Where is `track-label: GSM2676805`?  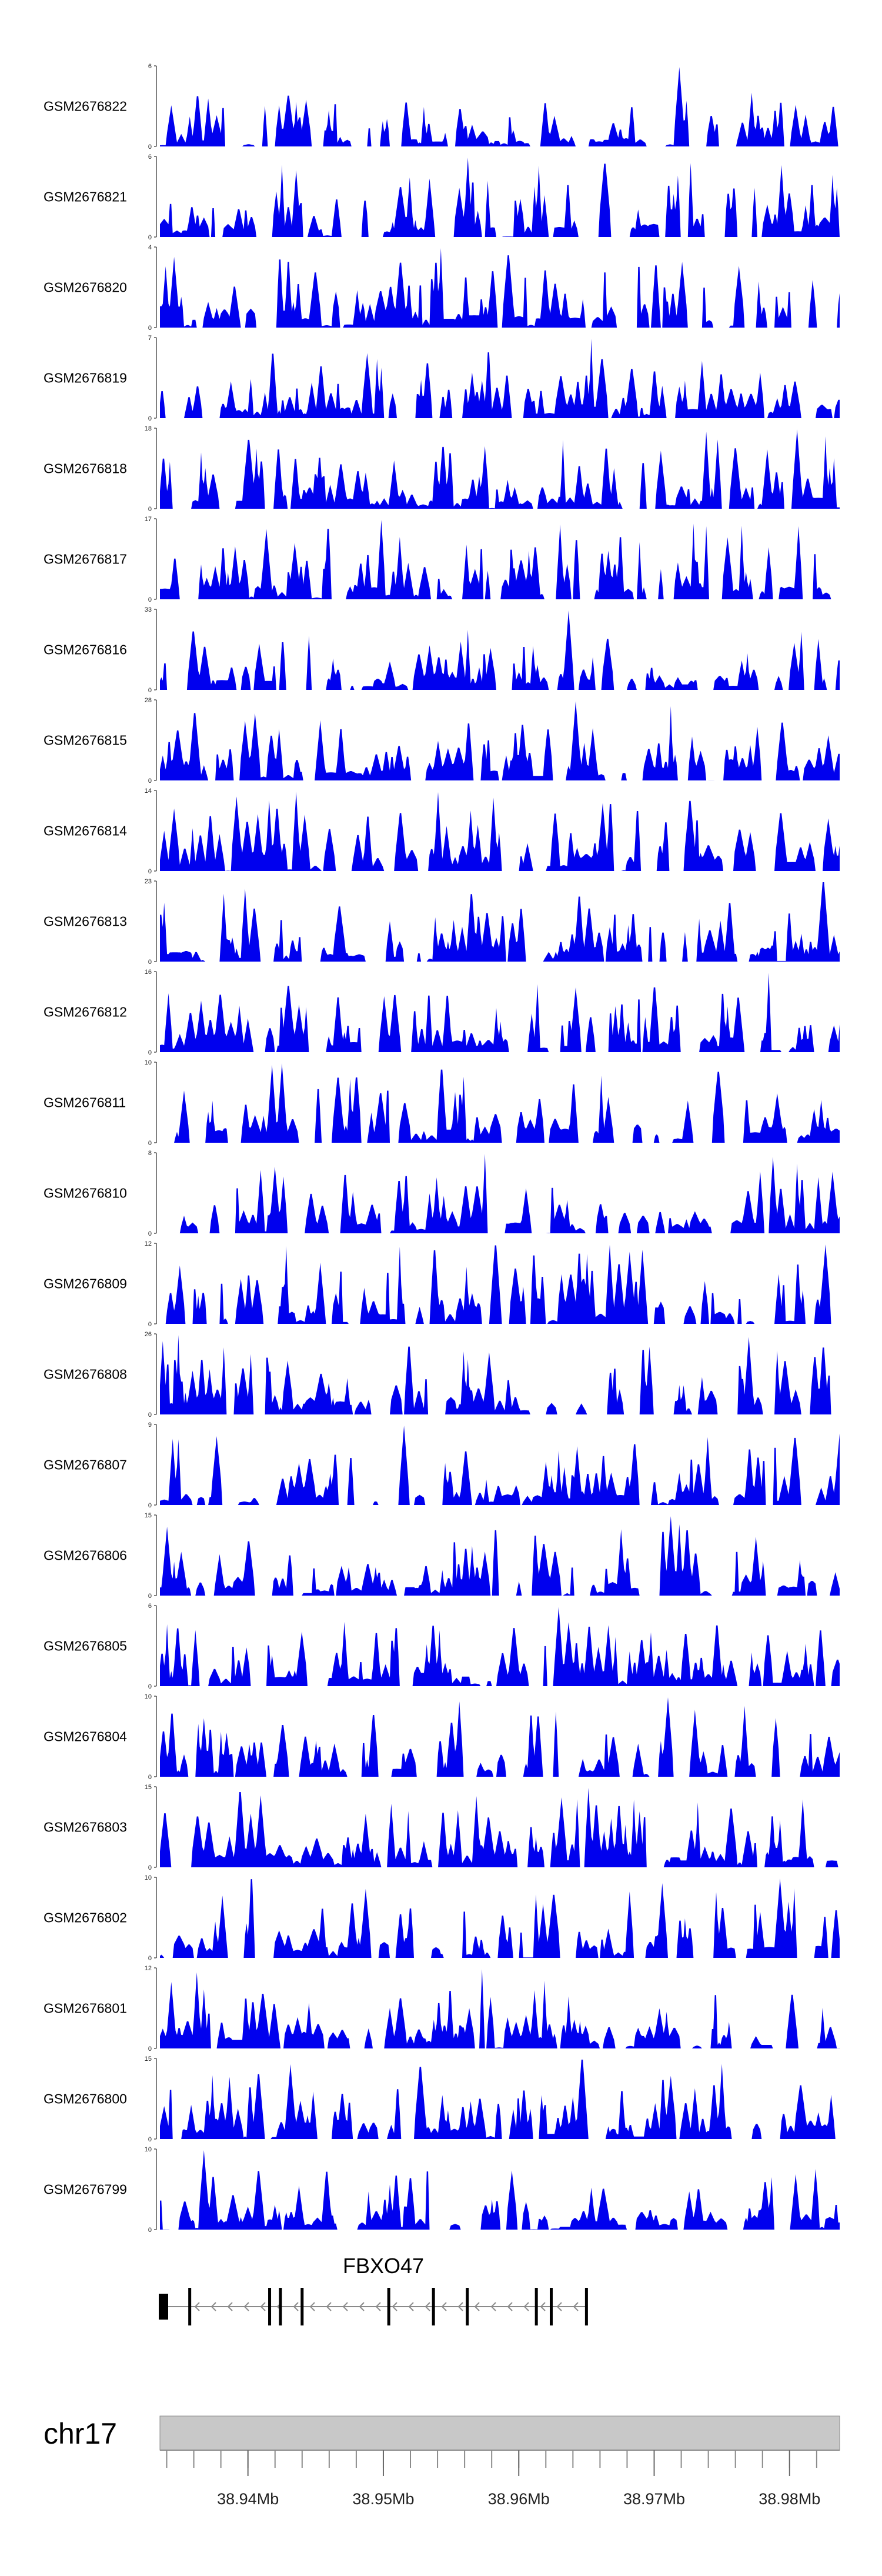
track-label: GSM2676805 is located at coordinates (85, 1646).